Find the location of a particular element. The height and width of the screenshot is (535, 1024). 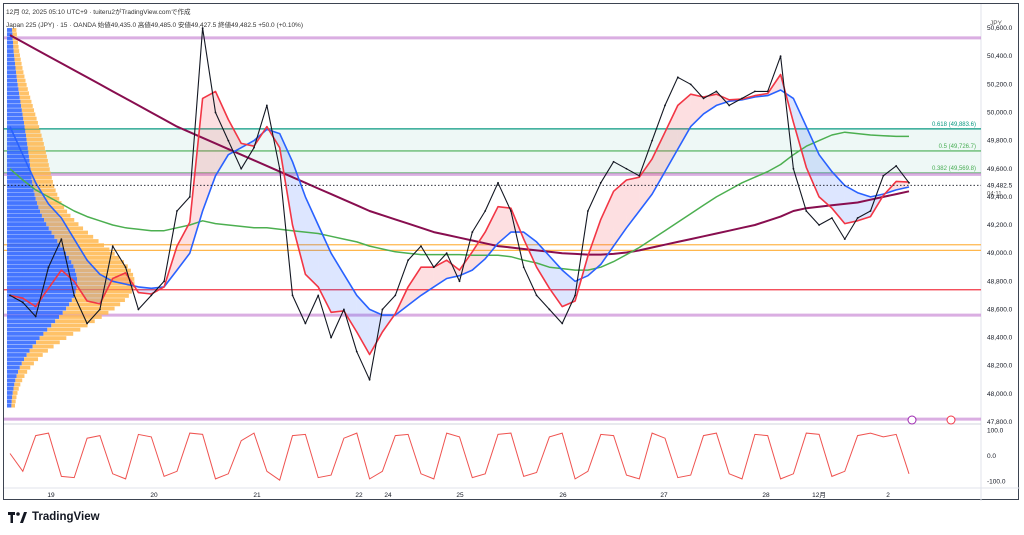

y-tick-label: 48,600.0 is located at coordinates (1000, 309).